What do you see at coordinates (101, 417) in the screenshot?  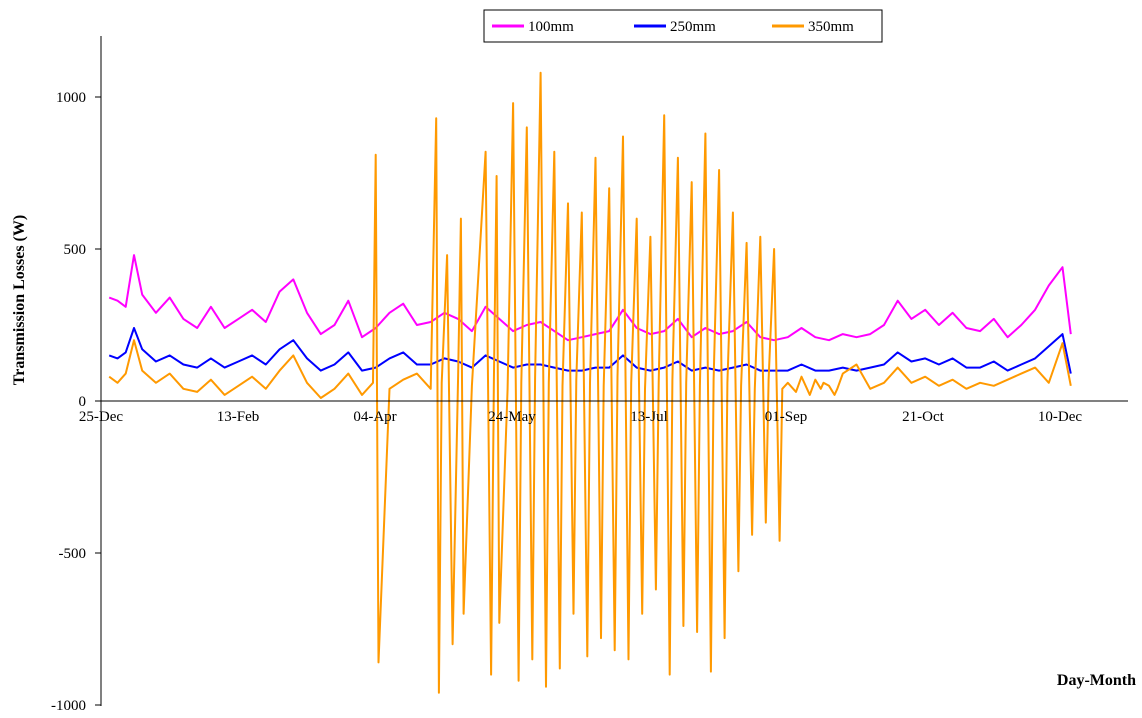 I see `x-tick-label: 25-Dec` at bounding box center [101, 417].